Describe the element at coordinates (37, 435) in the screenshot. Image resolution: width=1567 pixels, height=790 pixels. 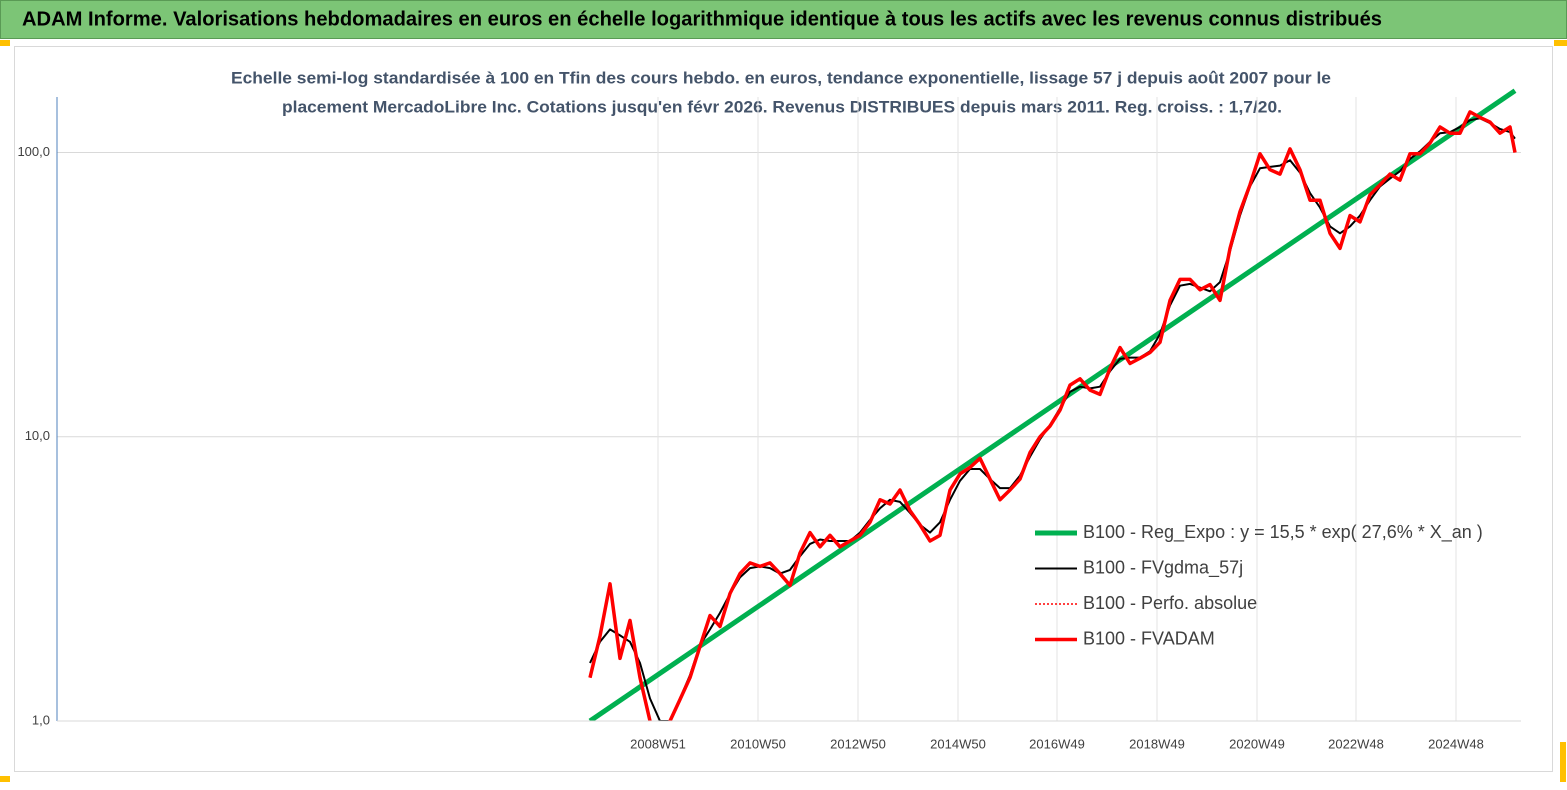
I see `y-tick-label: 10,0` at that location.